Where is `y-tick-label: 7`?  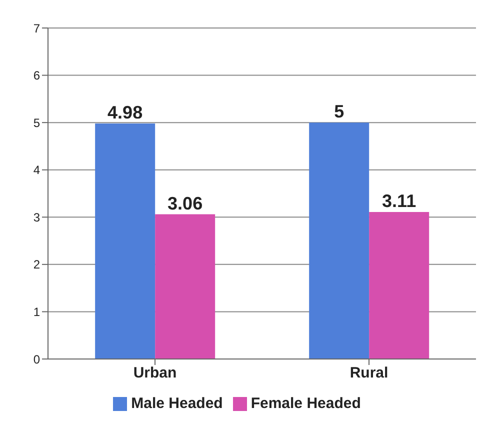
y-tick-label: 7 is located at coordinates (36, 28).